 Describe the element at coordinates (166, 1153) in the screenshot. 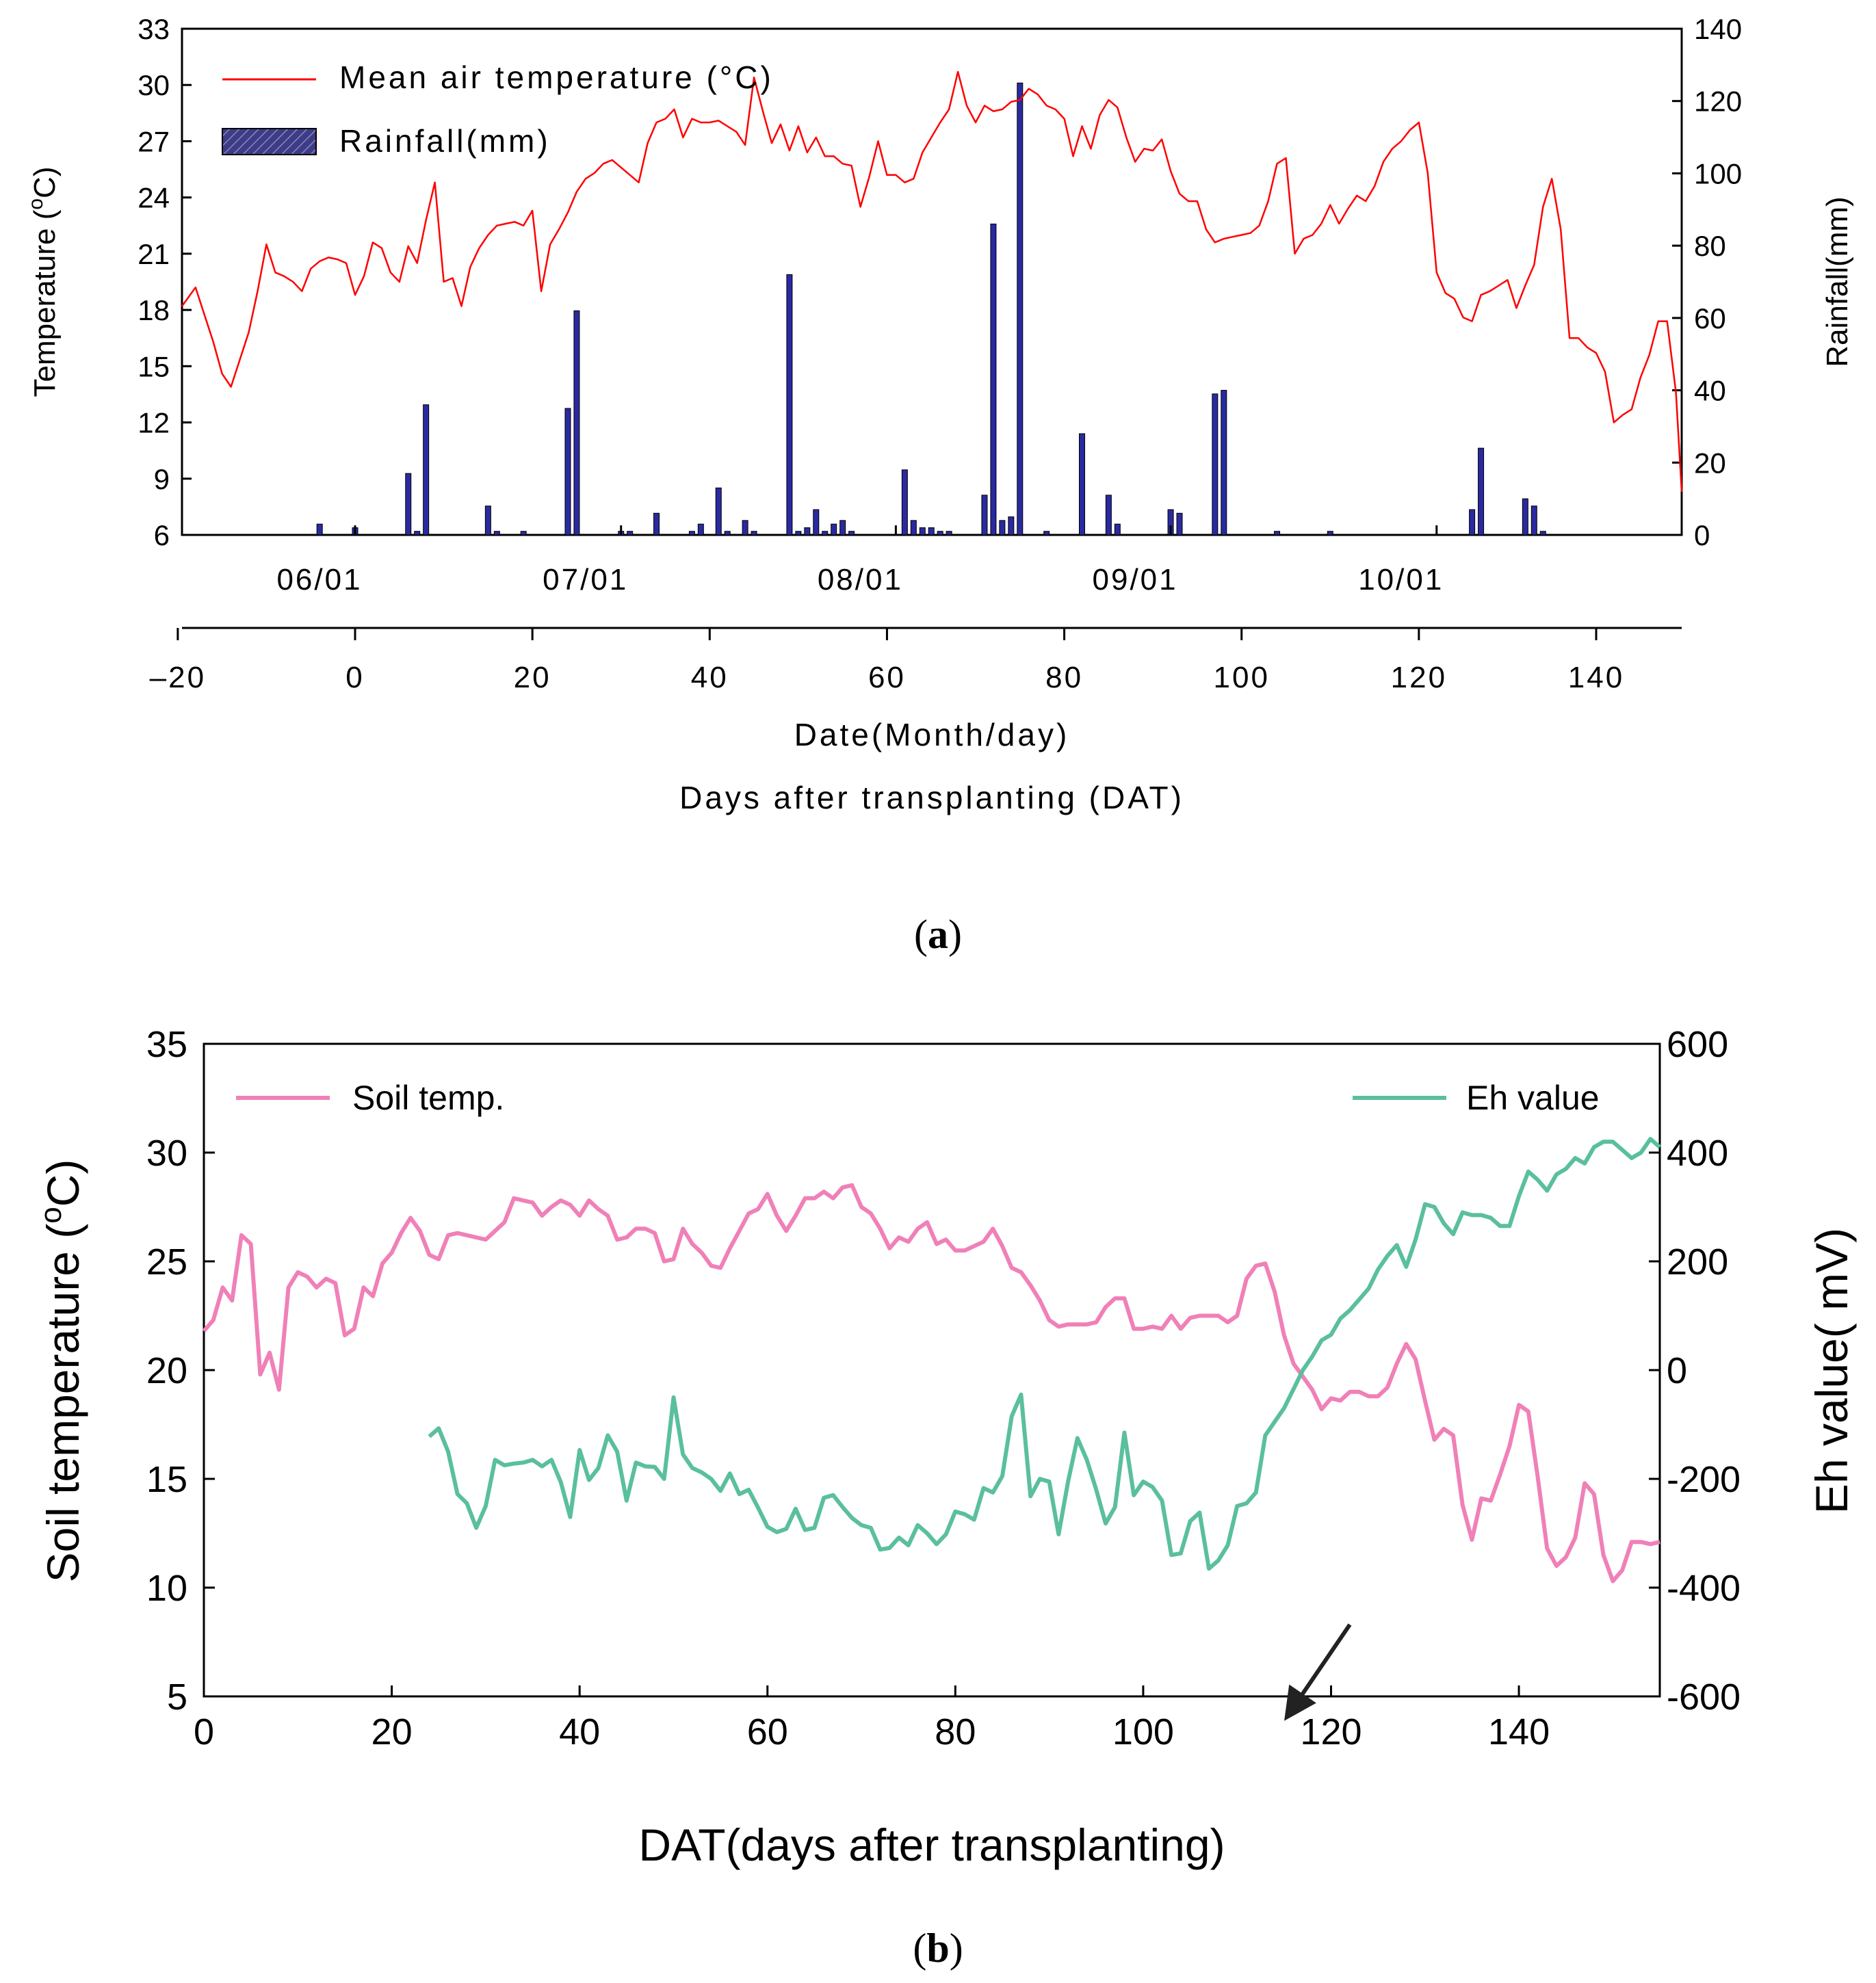

I see `panel-b-left-tick-label: 30` at that location.